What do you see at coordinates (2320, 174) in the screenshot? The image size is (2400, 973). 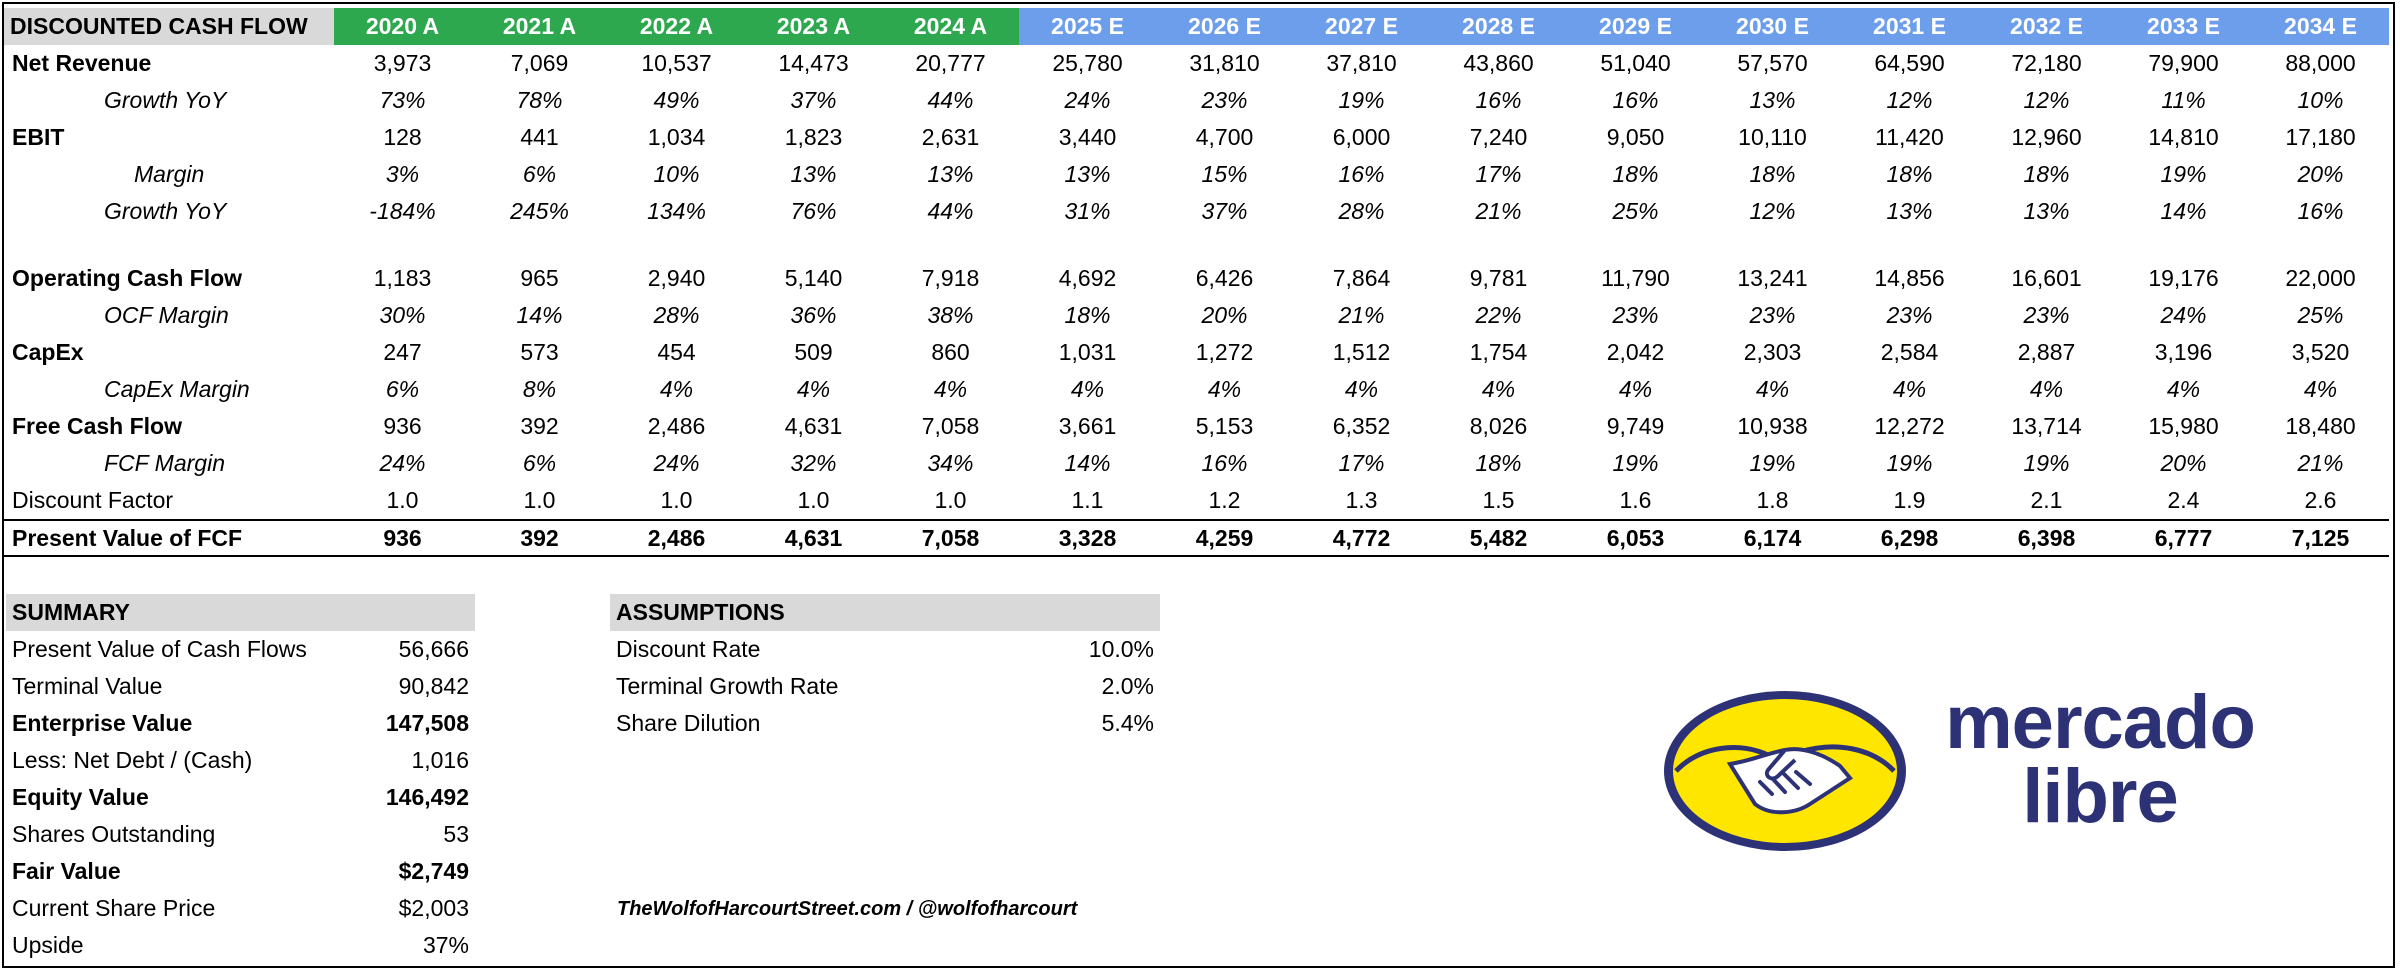 I see `value-cell: 20%` at bounding box center [2320, 174].